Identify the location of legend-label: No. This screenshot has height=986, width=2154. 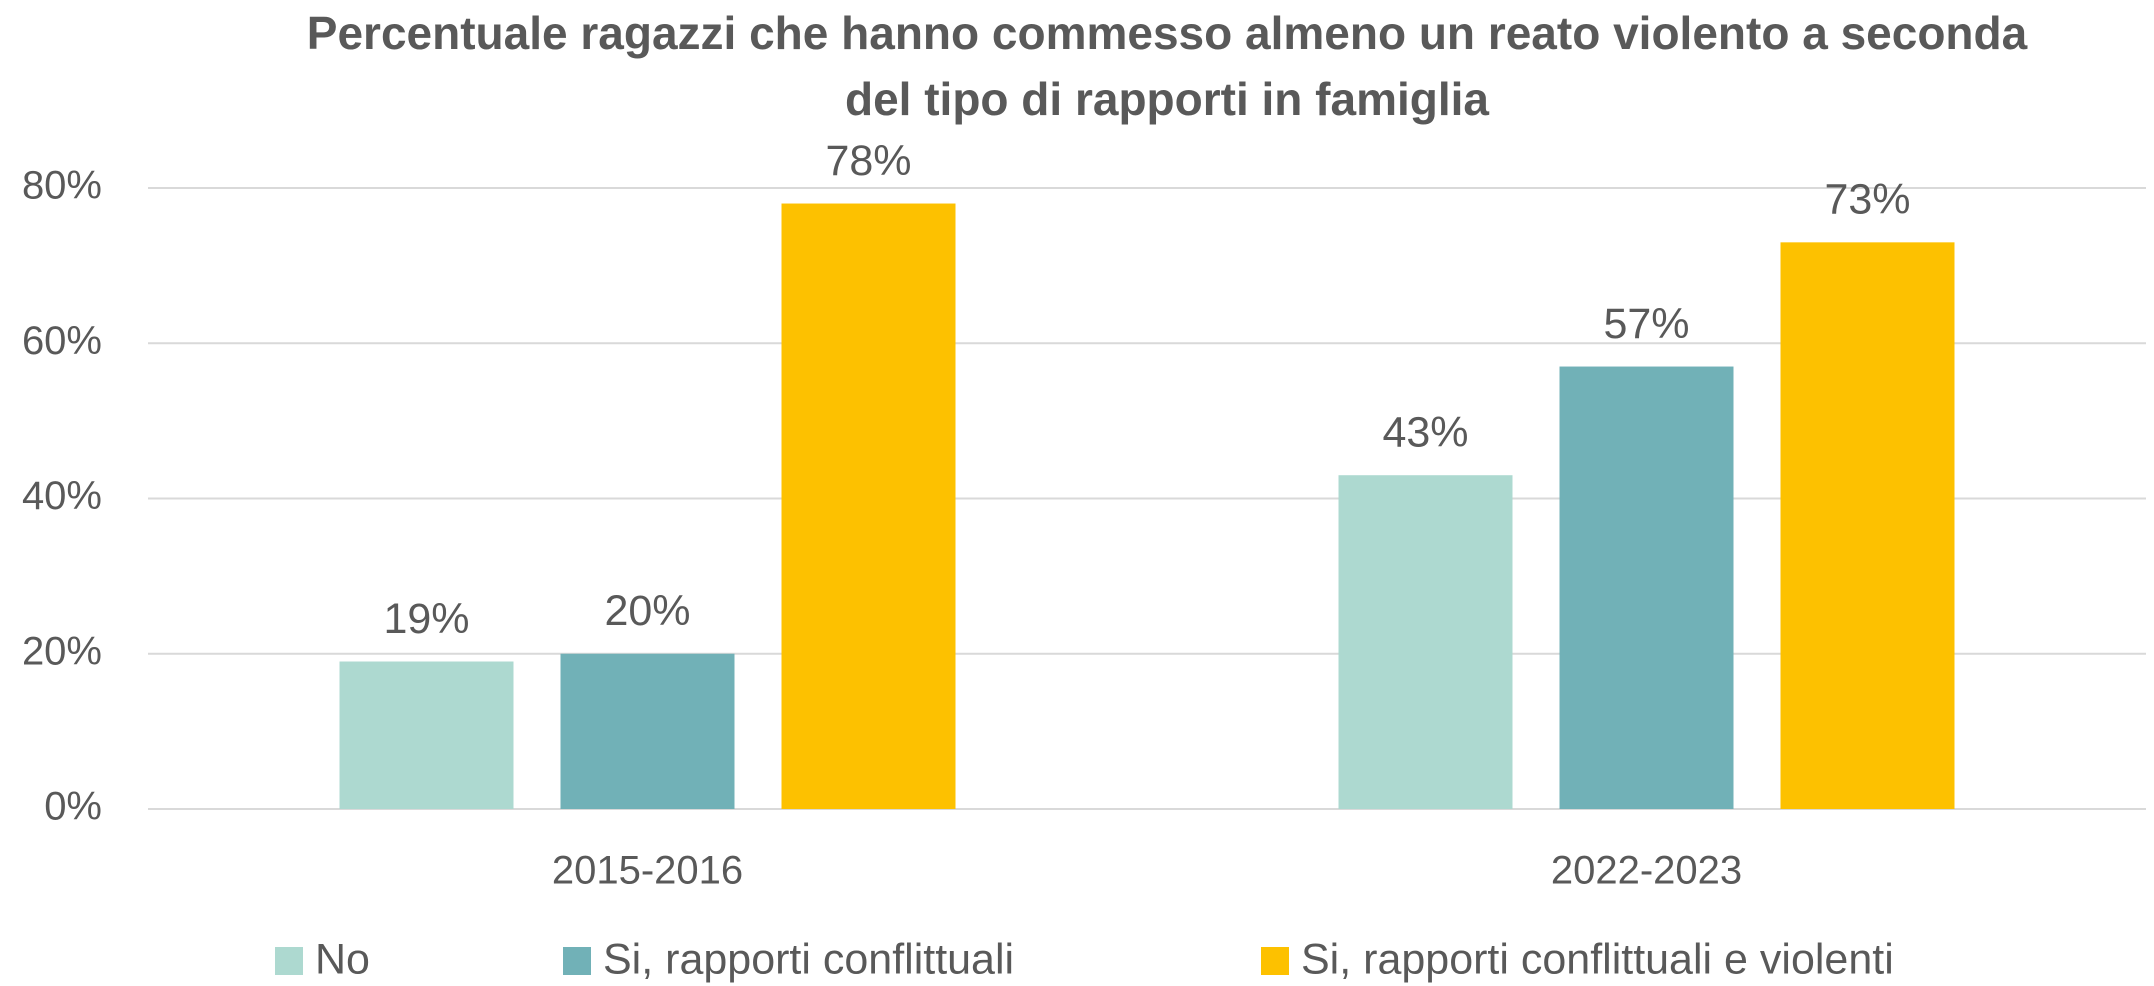
(342, 959).